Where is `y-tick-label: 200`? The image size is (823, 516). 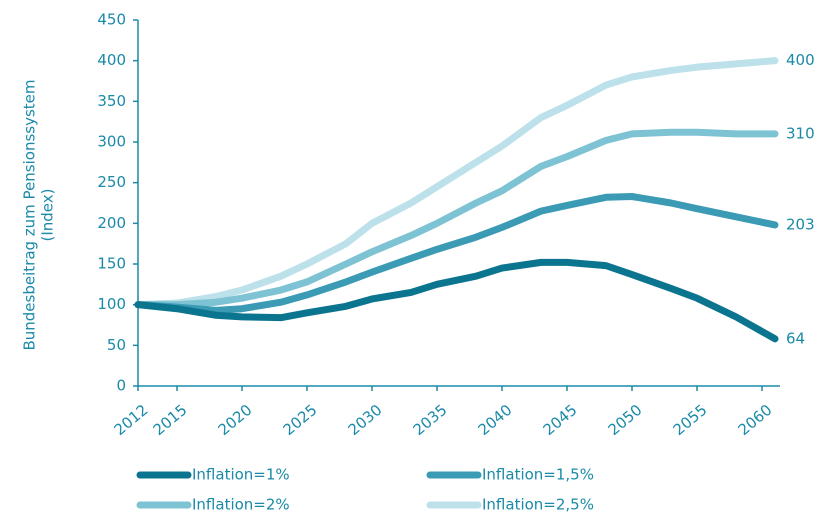
y-tick-label: 200 is located at coordinates (111, 223).